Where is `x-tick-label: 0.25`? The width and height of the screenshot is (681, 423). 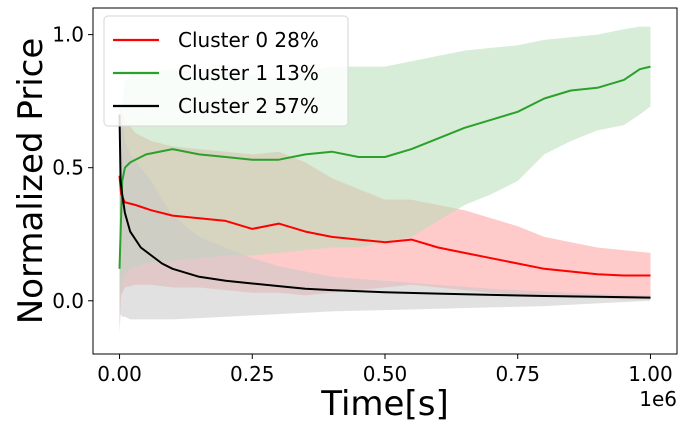 x-tick-label: 0.25 is located at coordinates (252, 374).